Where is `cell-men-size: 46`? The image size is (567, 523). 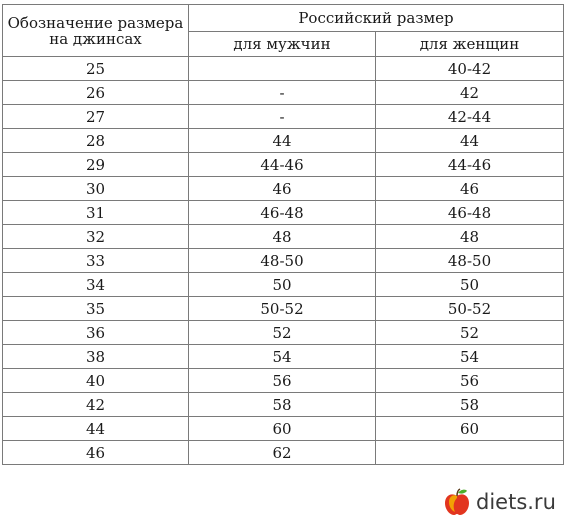 cell-men-size: 46 is located at coordinates (282, 188).